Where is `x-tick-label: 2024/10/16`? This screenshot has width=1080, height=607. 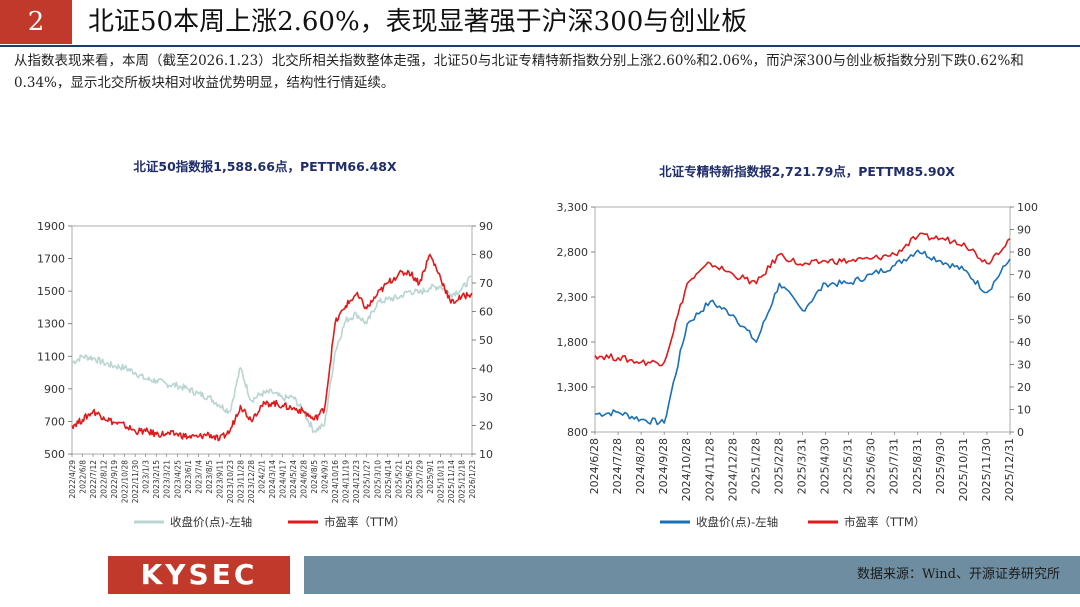
x-tick-label: 2024/10/16 is located at coordinates (335, 481).